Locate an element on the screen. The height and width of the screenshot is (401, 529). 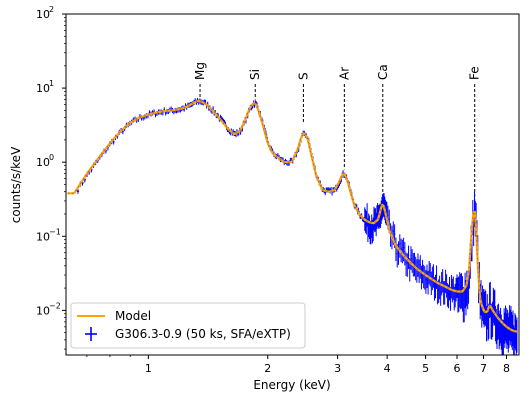
line-label-fe: Fe is located at coordinates (475, 73).